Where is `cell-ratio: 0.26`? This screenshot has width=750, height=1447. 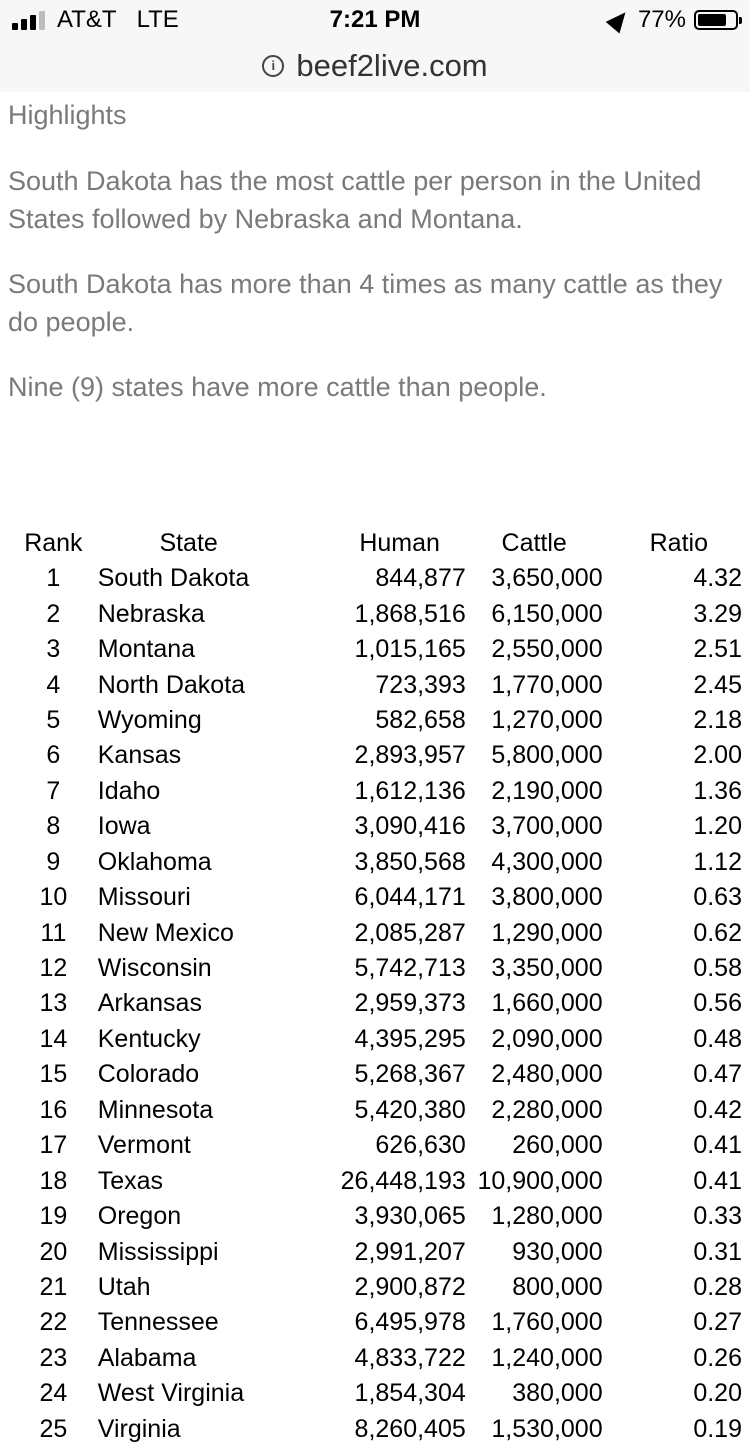 cell-ratio: 0.26 is located at coordinates (717, 1357).